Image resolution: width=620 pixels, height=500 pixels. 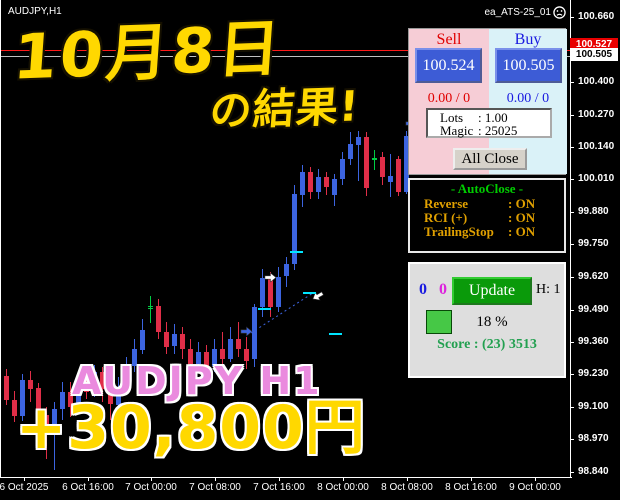 I want to click on price-axis-label: 98.840, so click(x=593, y=471).